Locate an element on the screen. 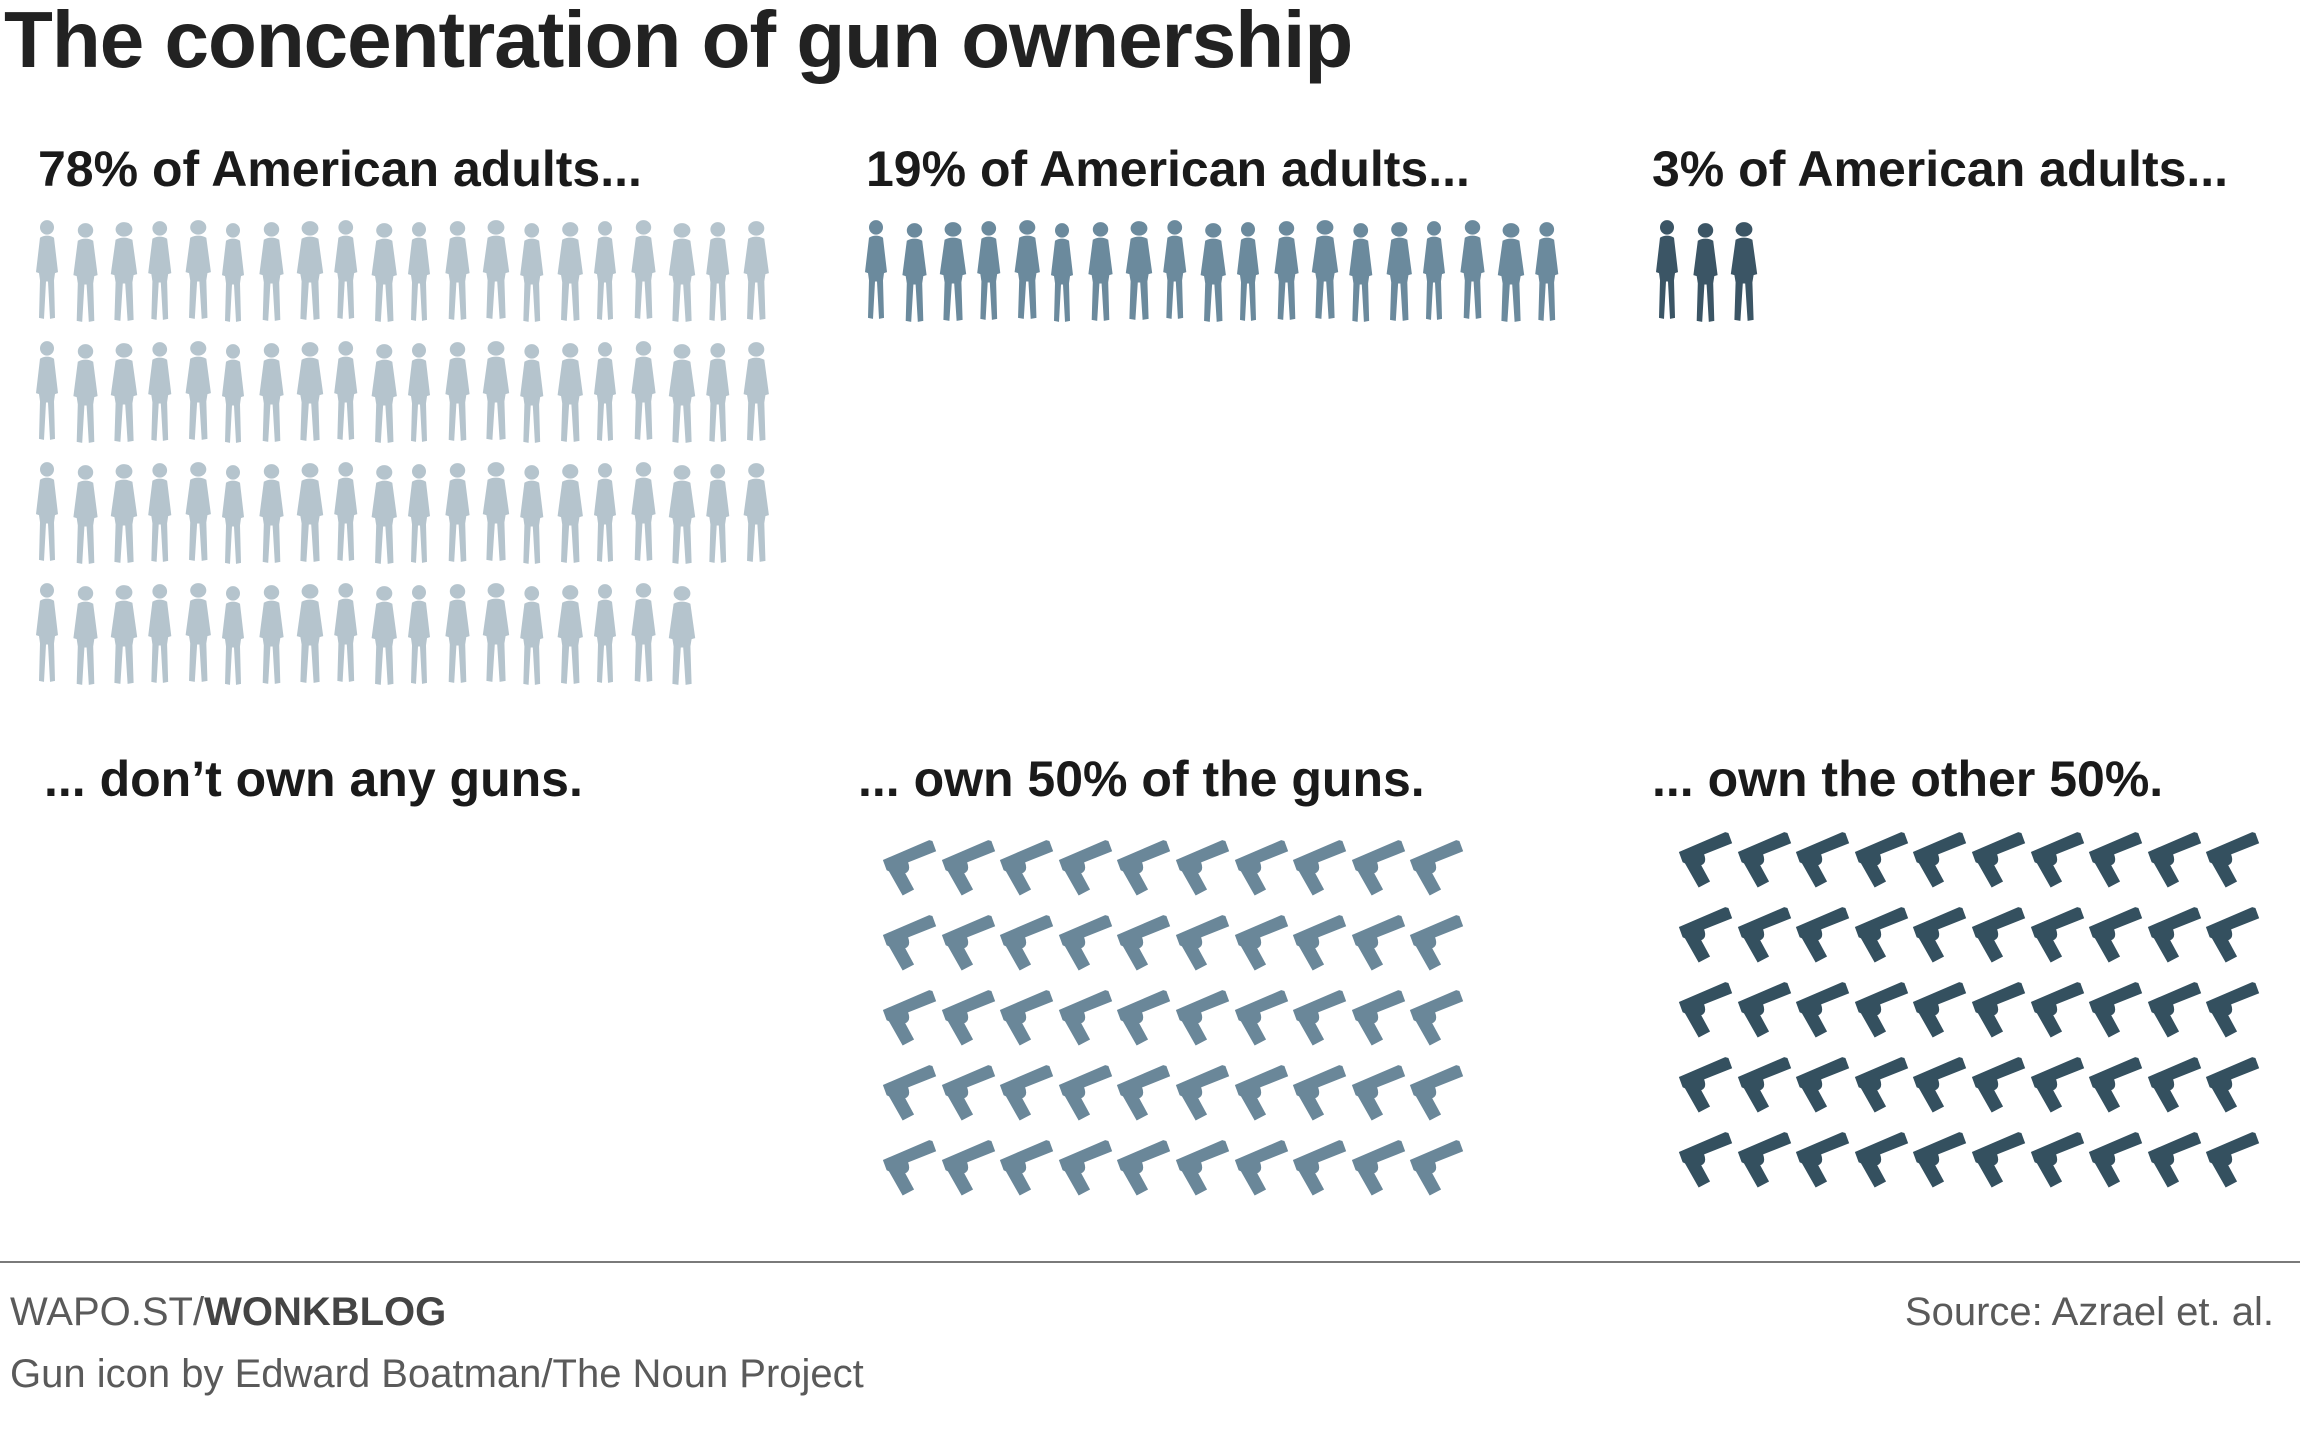 Image resolution: width=2300 pixels, height=1441 pixels. footer-site-prefix: WAPO.ST/ is located at coordinates (107, 1312).